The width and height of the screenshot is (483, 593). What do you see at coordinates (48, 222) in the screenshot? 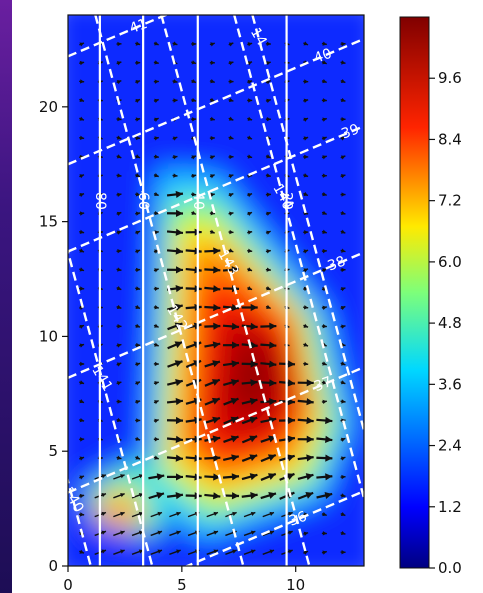
I see `y-tick-label-15: 15` at bounding box center [48, 222].